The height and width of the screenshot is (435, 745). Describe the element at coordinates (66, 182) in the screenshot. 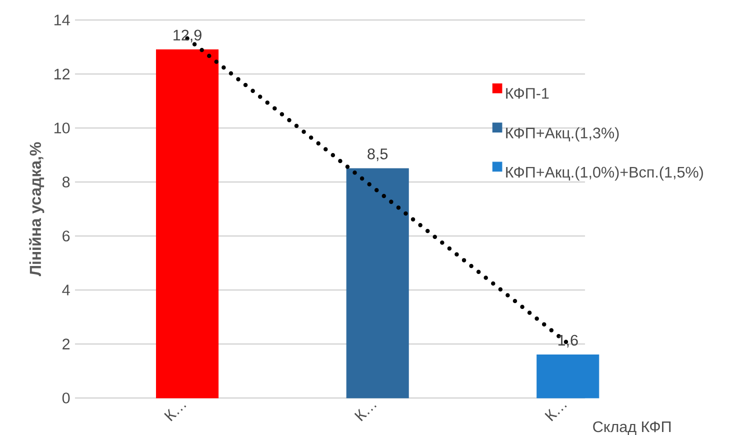

I see `y-tick-label: 8` at that location.